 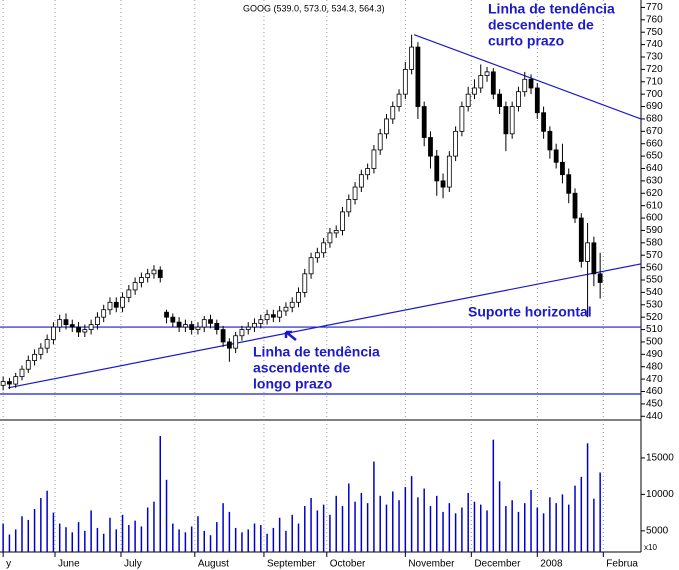 What do you see at coordinates (301, 368) in the screenshot?
I see `annotation: ascendente de` at bounding box center [301, 368].